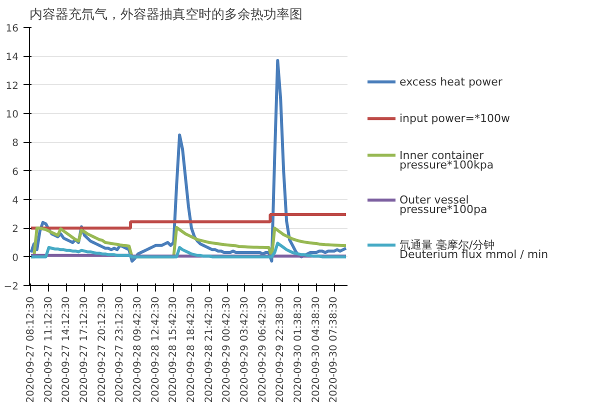  I want to click on x-tick-label: 2020-09-28 18:42:30, so click(191, 349).